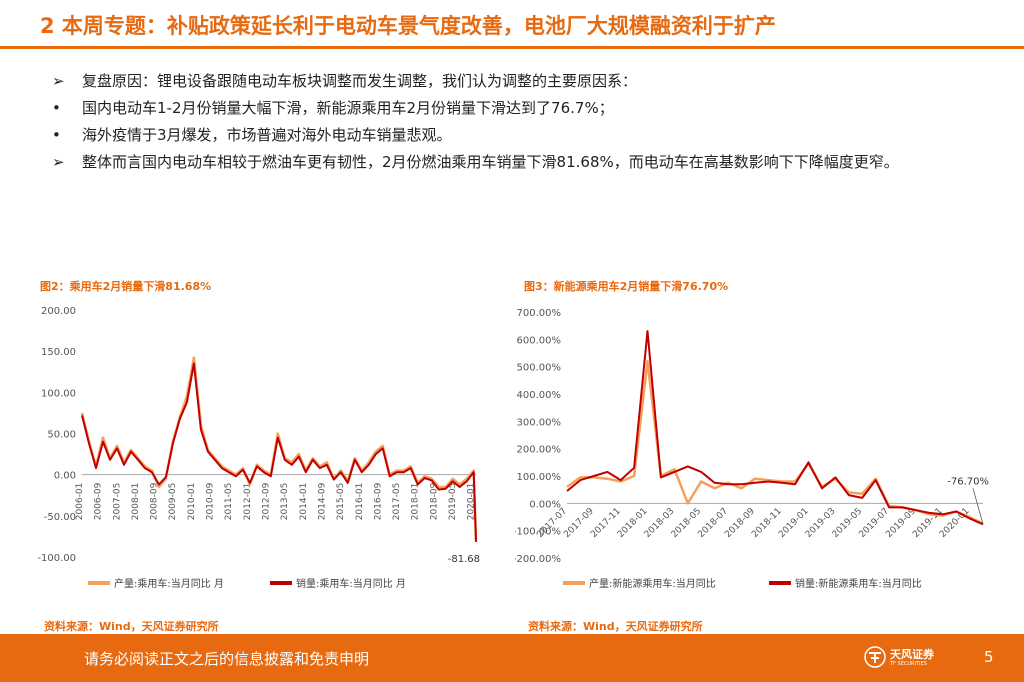  I want to click on figure-3-title: 图3：新能源乘用车2月销量下滑76.70%, so click(626, 286).